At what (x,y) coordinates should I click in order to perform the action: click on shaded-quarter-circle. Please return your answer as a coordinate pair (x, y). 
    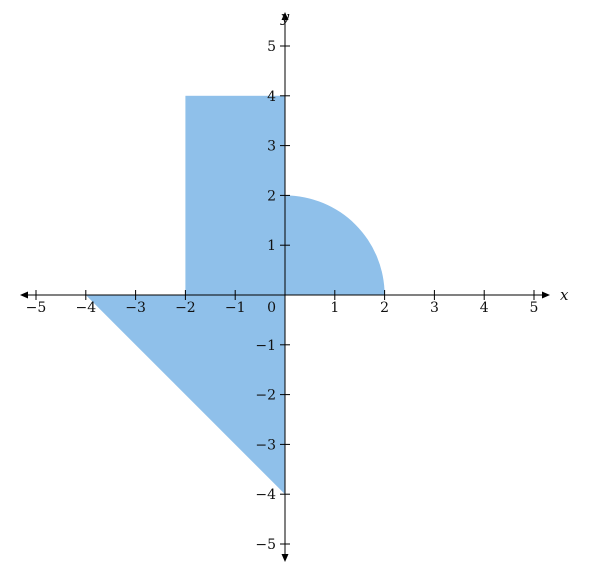
    Looking at the image, I should click on (335, 245).